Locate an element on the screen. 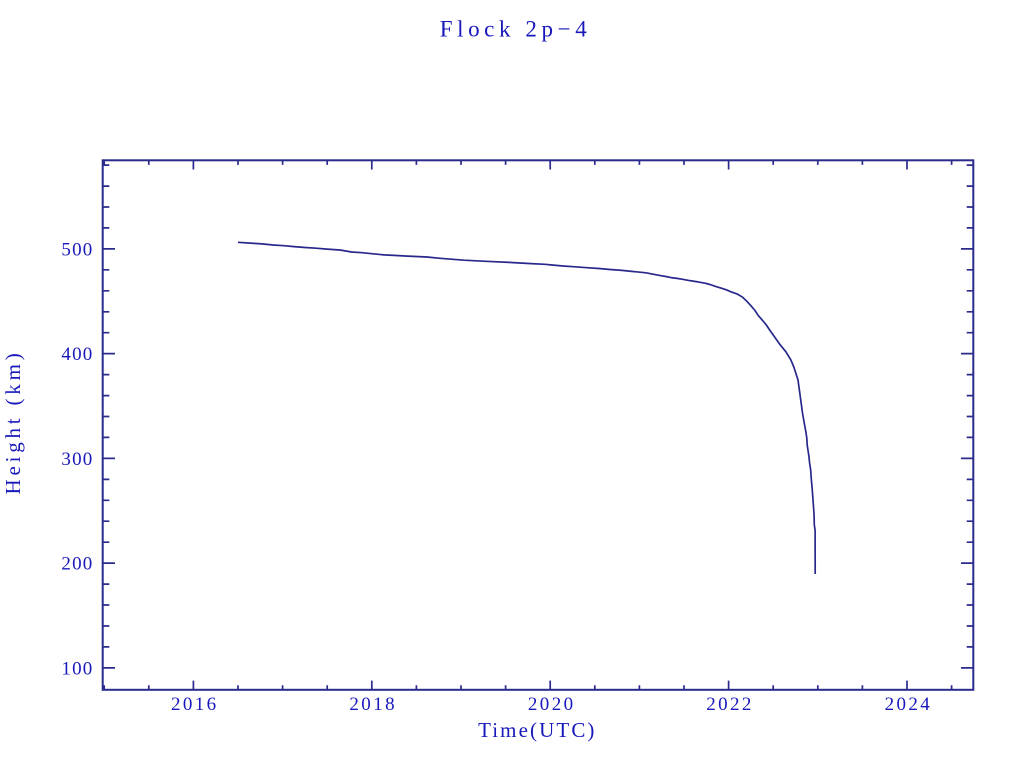 Image resolution: width=1024 pixels, height=768 pixels. svg-text: 300 is located at coordinates (77, 459).